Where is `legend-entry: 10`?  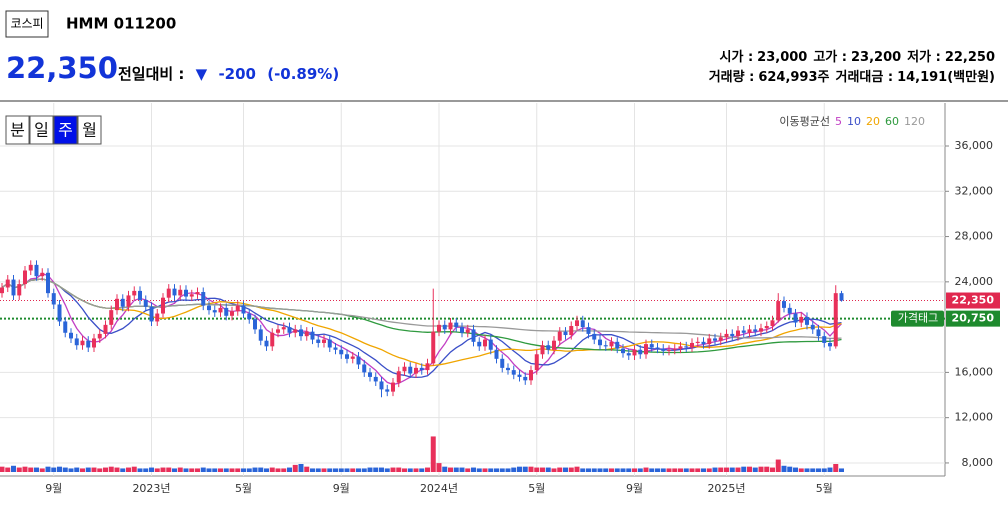 legend-entry: 10 is located at coordinates (854, 121).